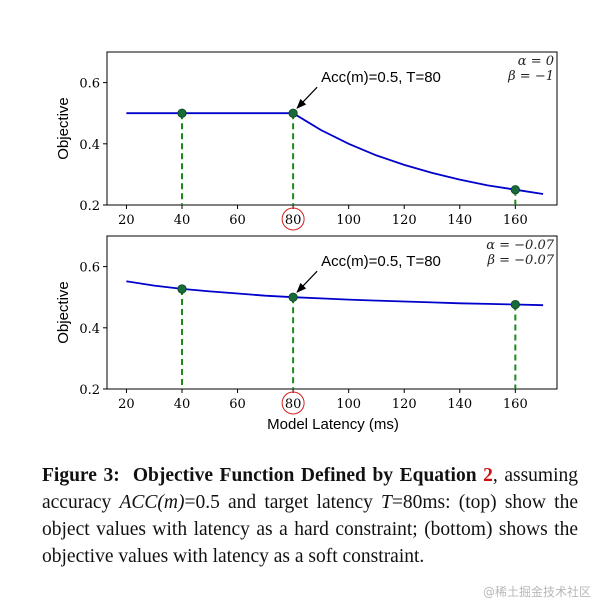 This screenshot has width=605, height=610. I want to click on equation-ref-link: 2, so click(488, 475).